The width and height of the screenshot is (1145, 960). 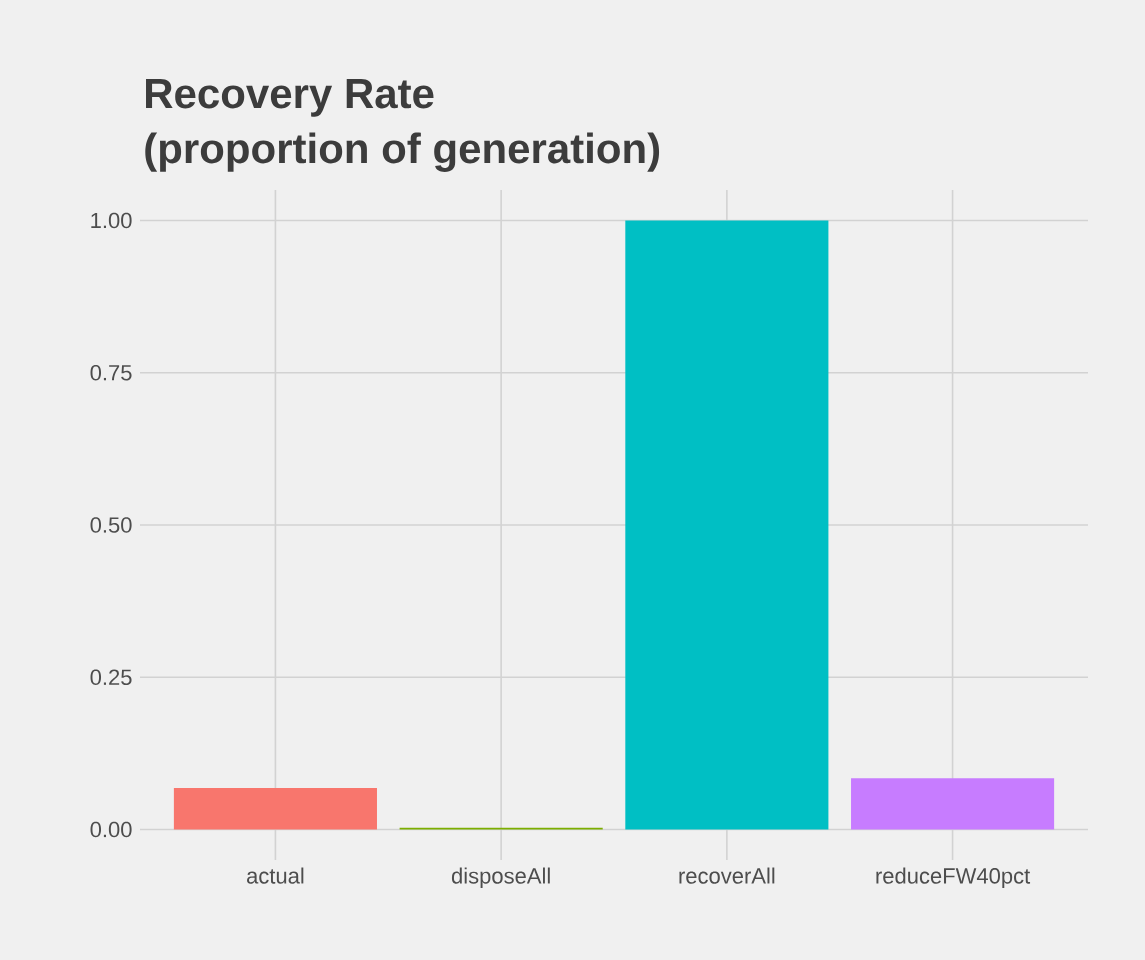 What do you see at coordinates (111, 220) in the screenshot?
I see `y-tick-label: 1.00` at bounding box center [111, 220].